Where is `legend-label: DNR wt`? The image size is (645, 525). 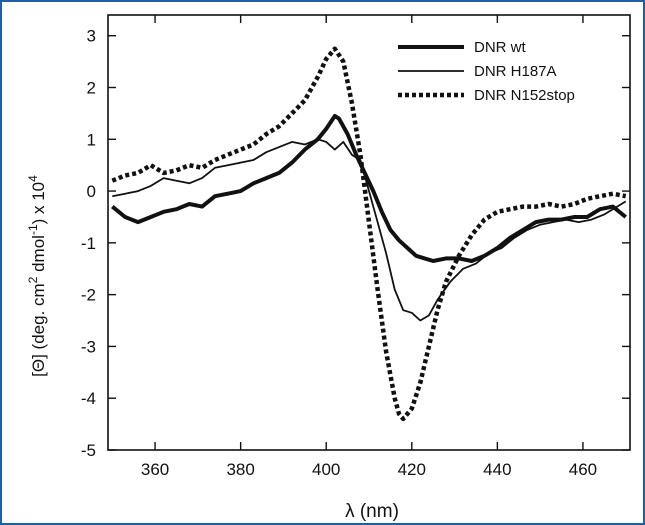
legend-label: DNR wt is located at coordinates (500, 47).